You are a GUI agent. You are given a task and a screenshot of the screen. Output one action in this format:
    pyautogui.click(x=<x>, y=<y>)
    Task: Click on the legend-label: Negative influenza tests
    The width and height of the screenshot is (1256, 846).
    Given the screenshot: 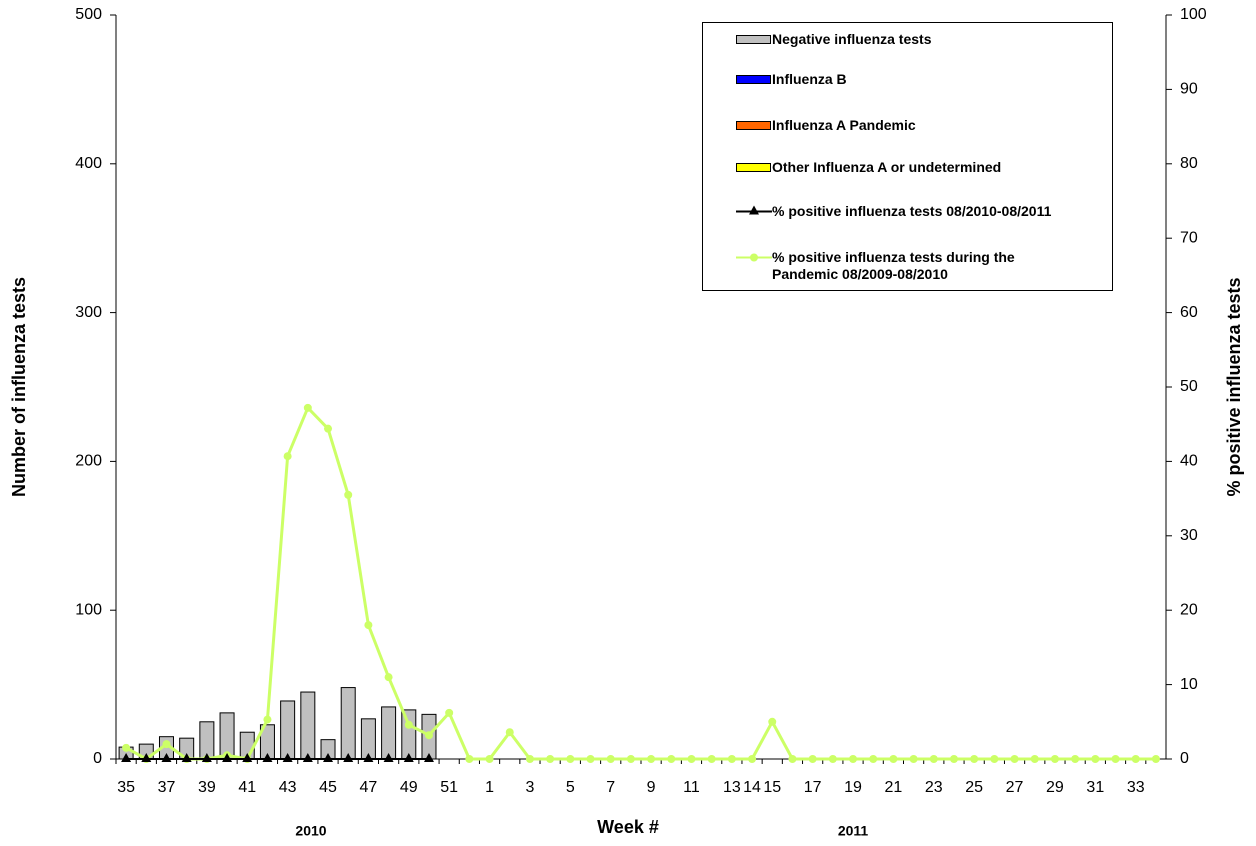 What is the action you would take?
    pyautogui.click(x=852, y=39)
    